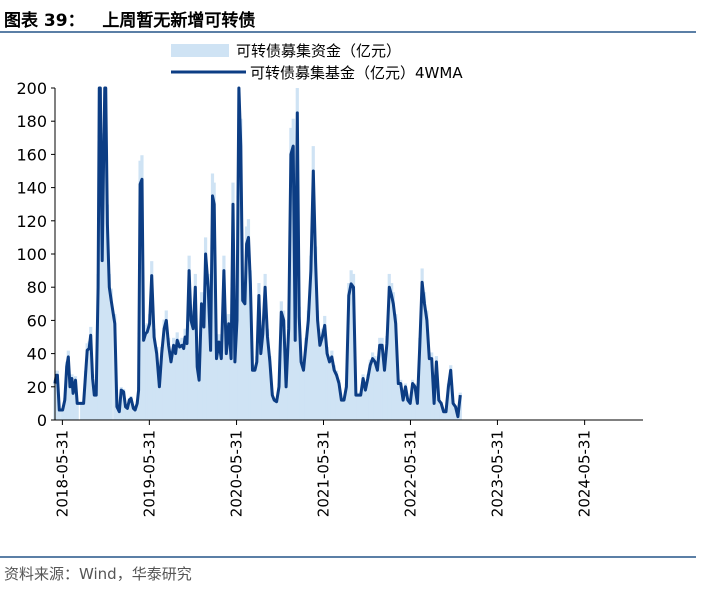  Describe the element at coordinates (348, 557) in the screenshot. I see `footer-rule` at that location.